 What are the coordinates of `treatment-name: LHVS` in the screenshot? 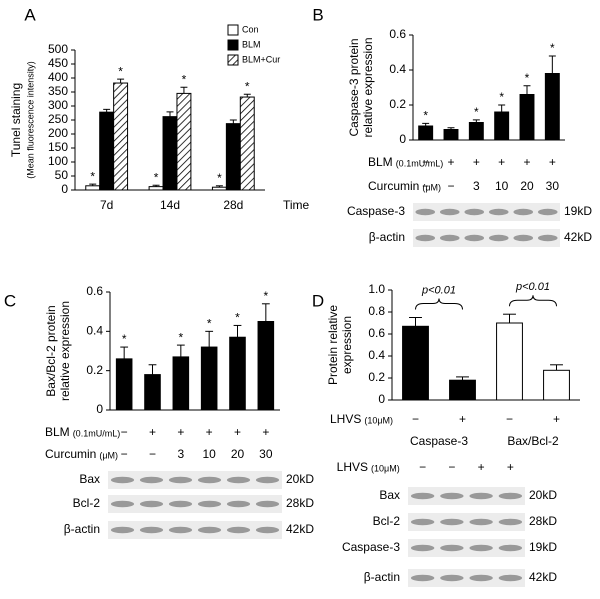 It's located at (345, 419).